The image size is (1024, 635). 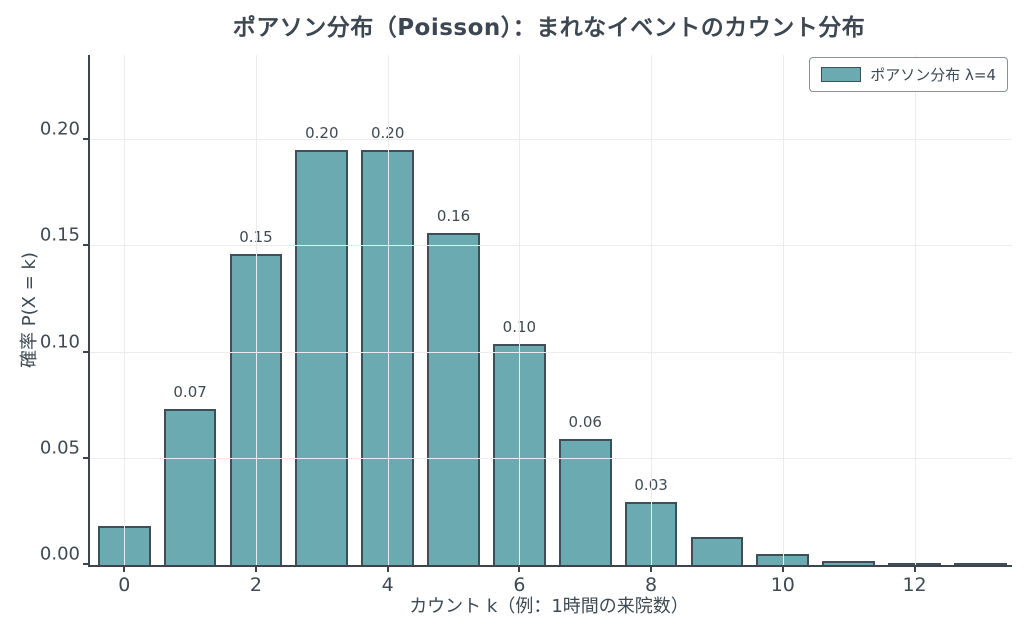 I want to click on bar-k5, so click(x=453, y=398).